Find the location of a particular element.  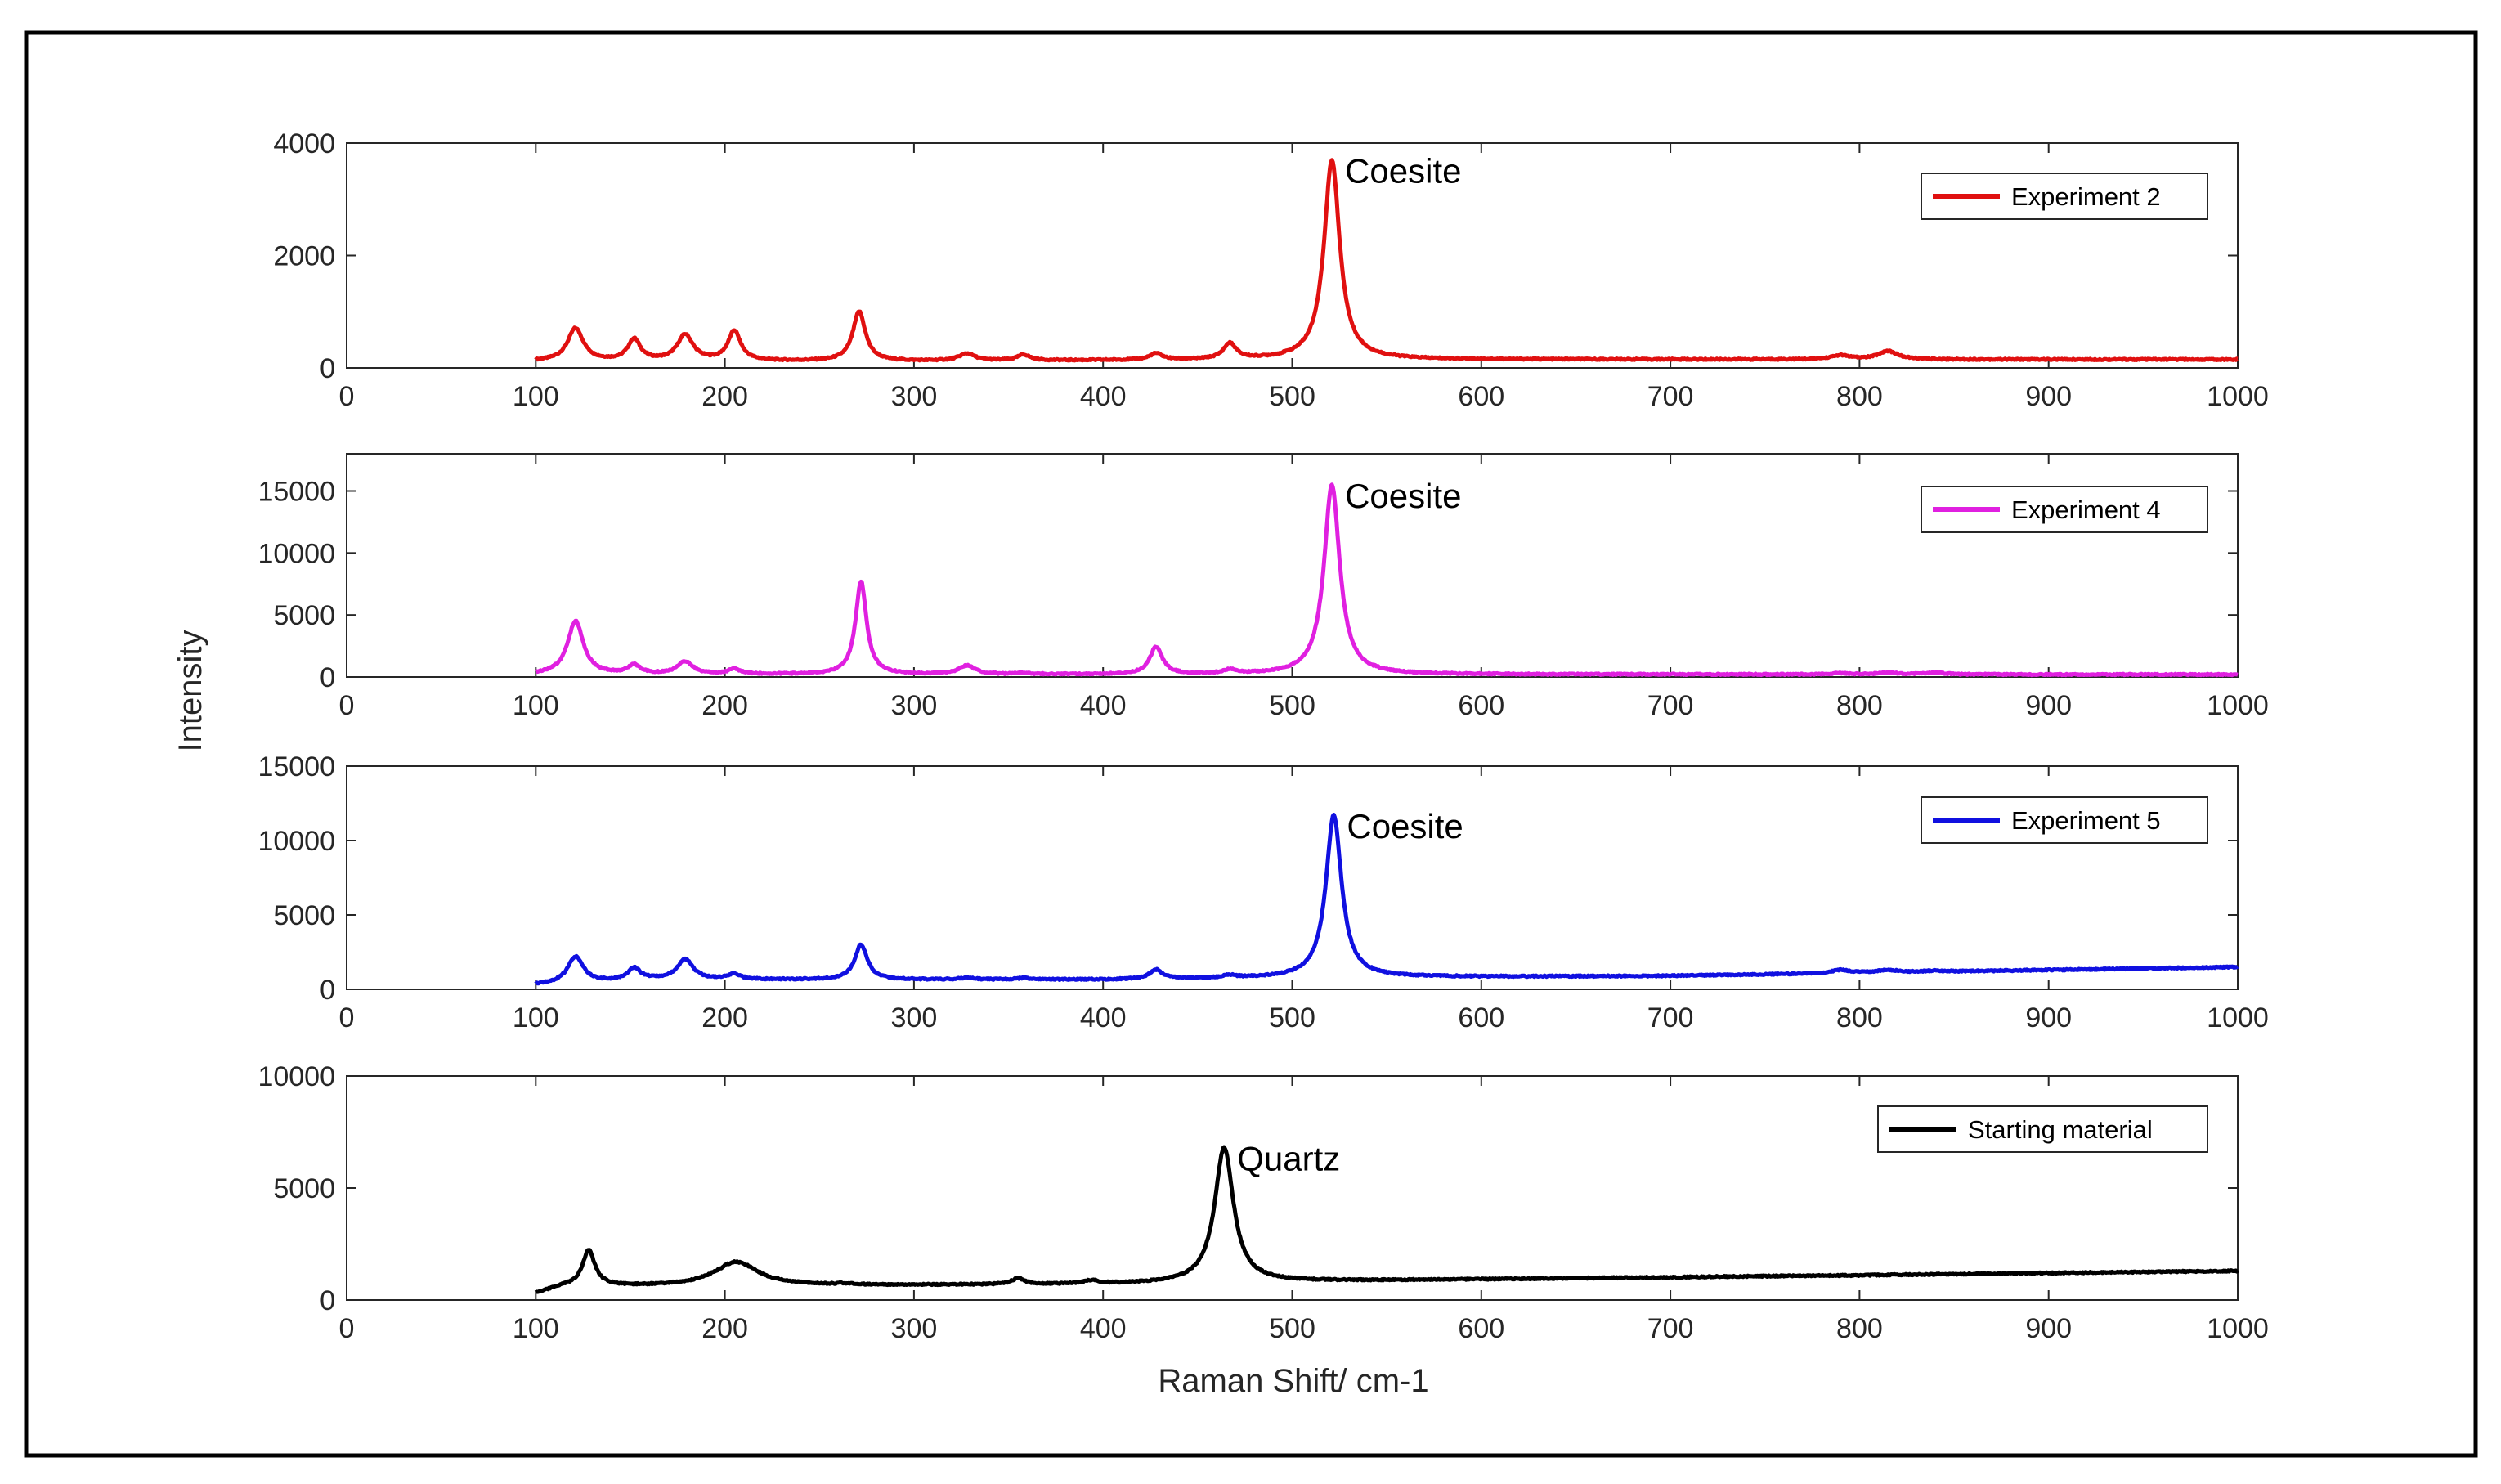

legend-label: Experiment 5 is located at coordinates (2086, 820).